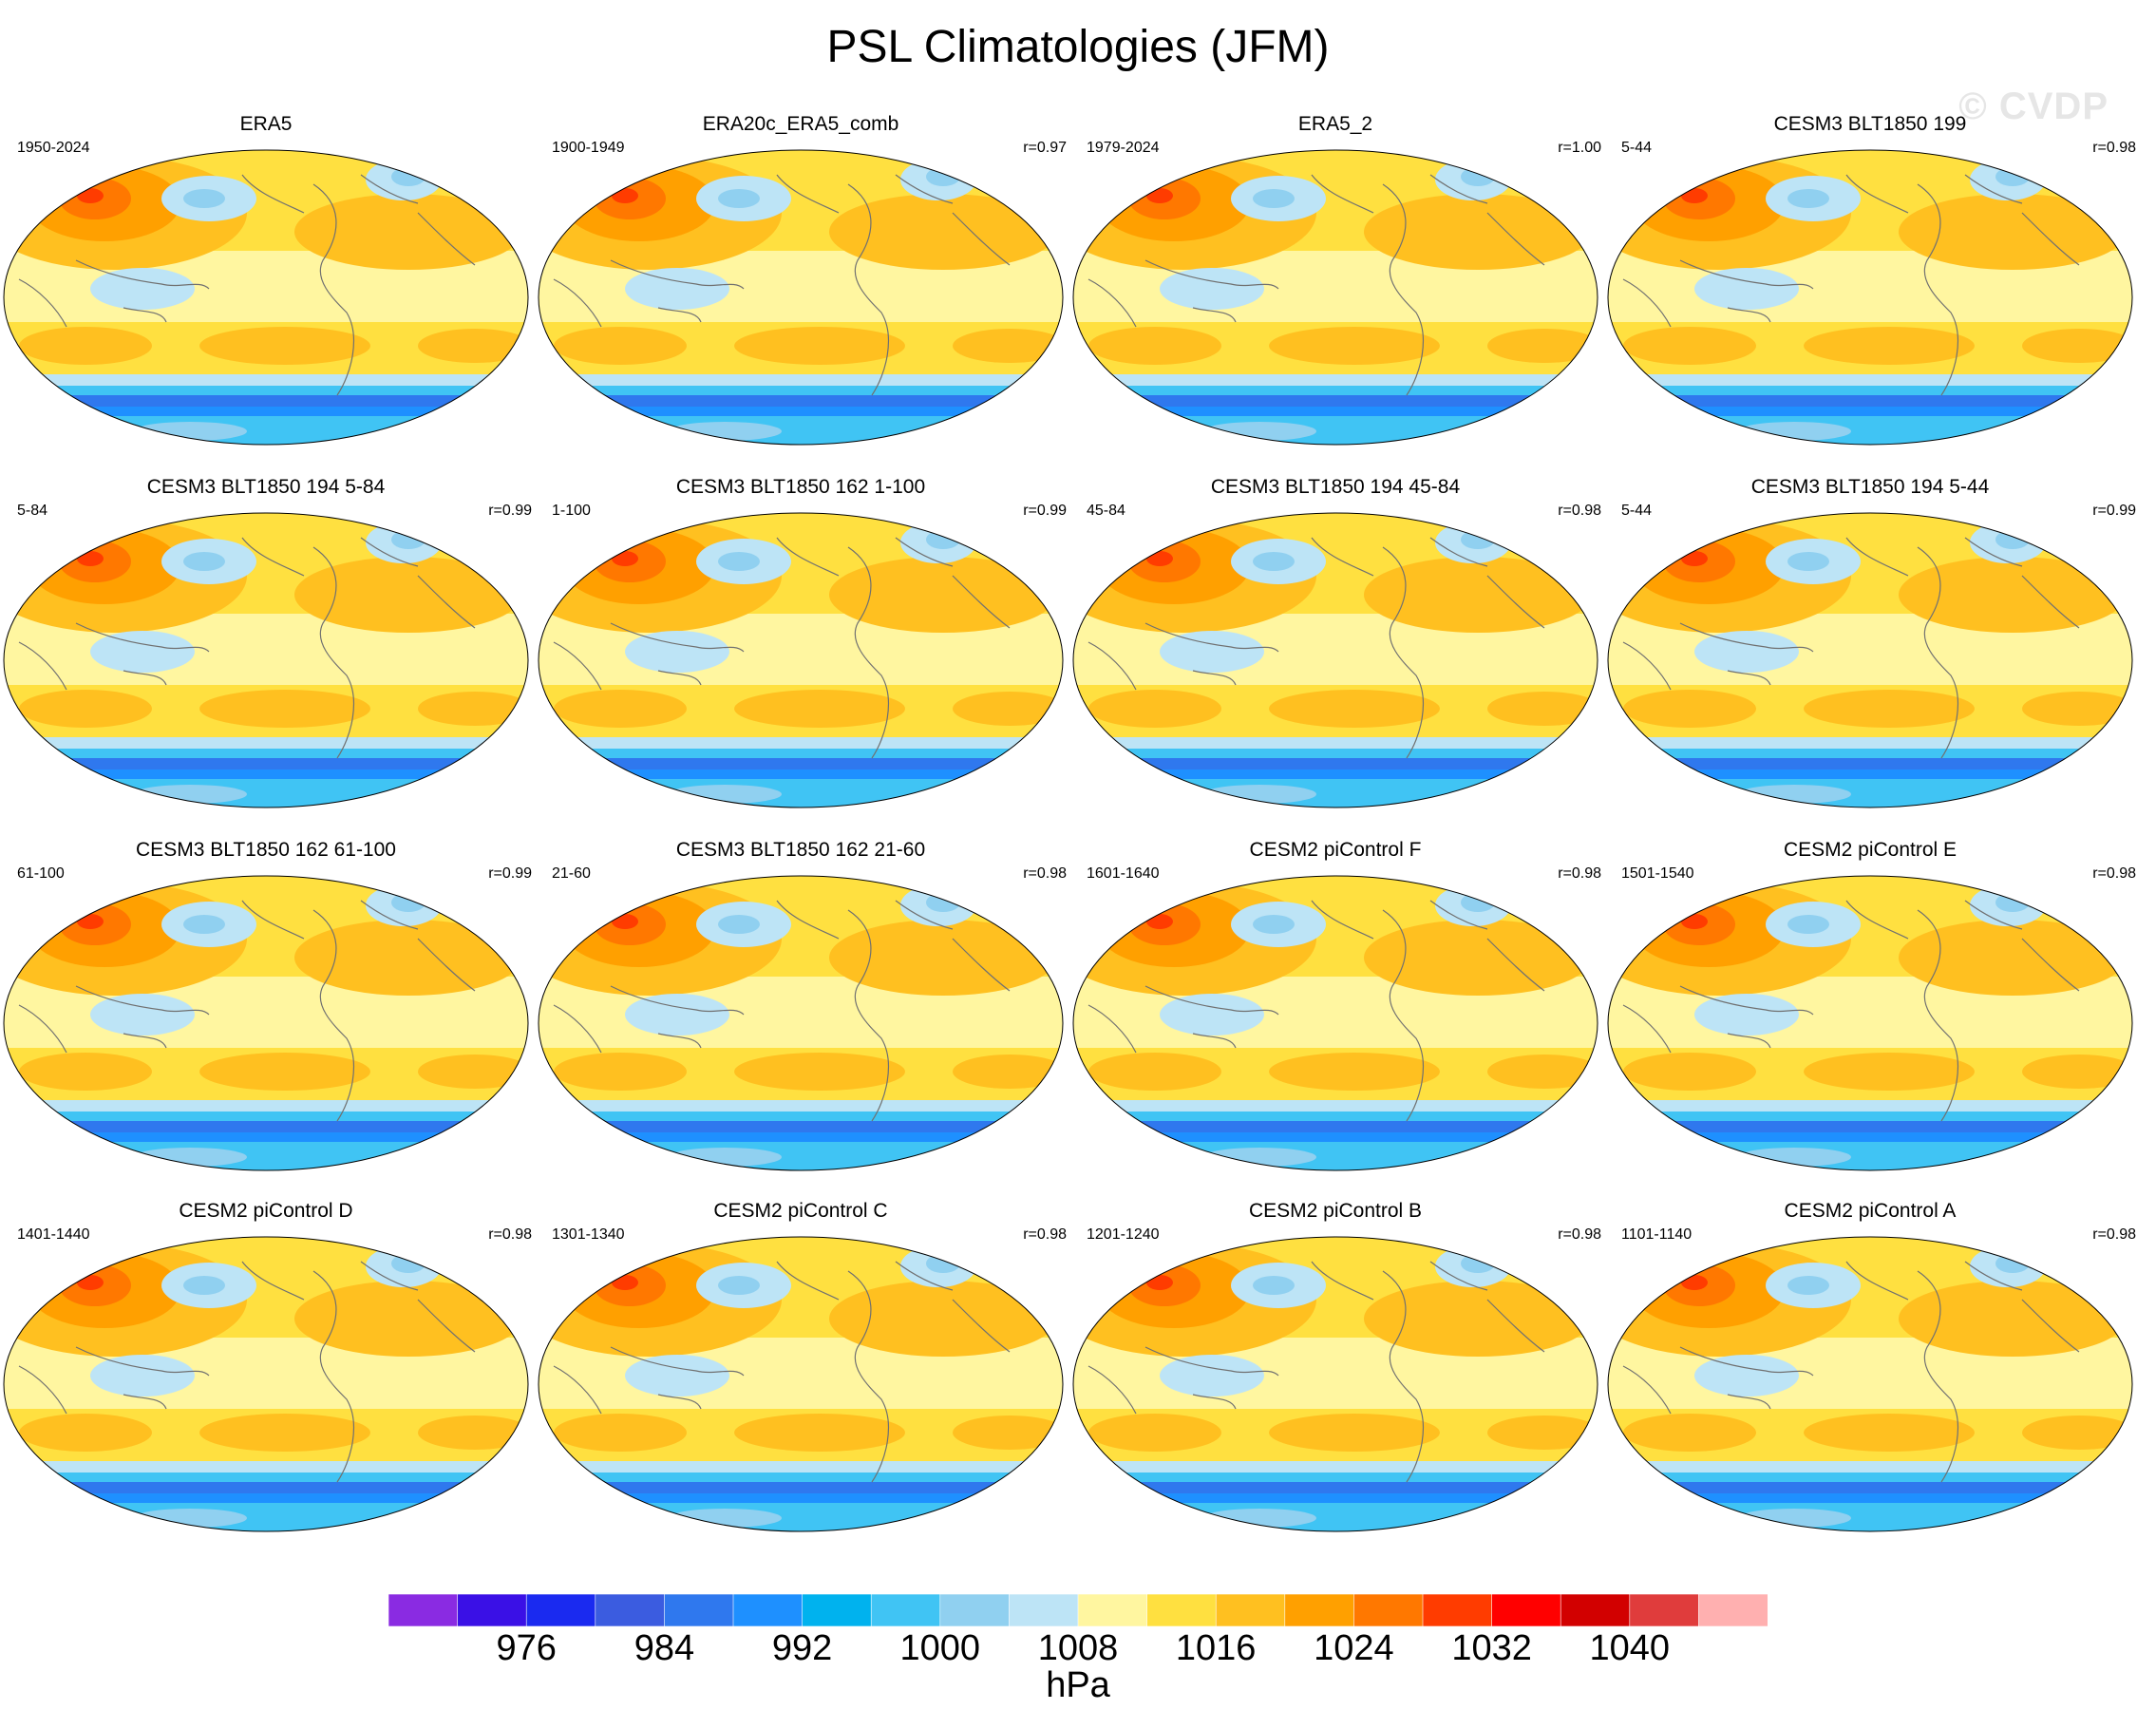 The image size is (2156, 1729). I want to click on map-panel: ERA5_2 1979-2024 r=1.00, so click(1335, 283).